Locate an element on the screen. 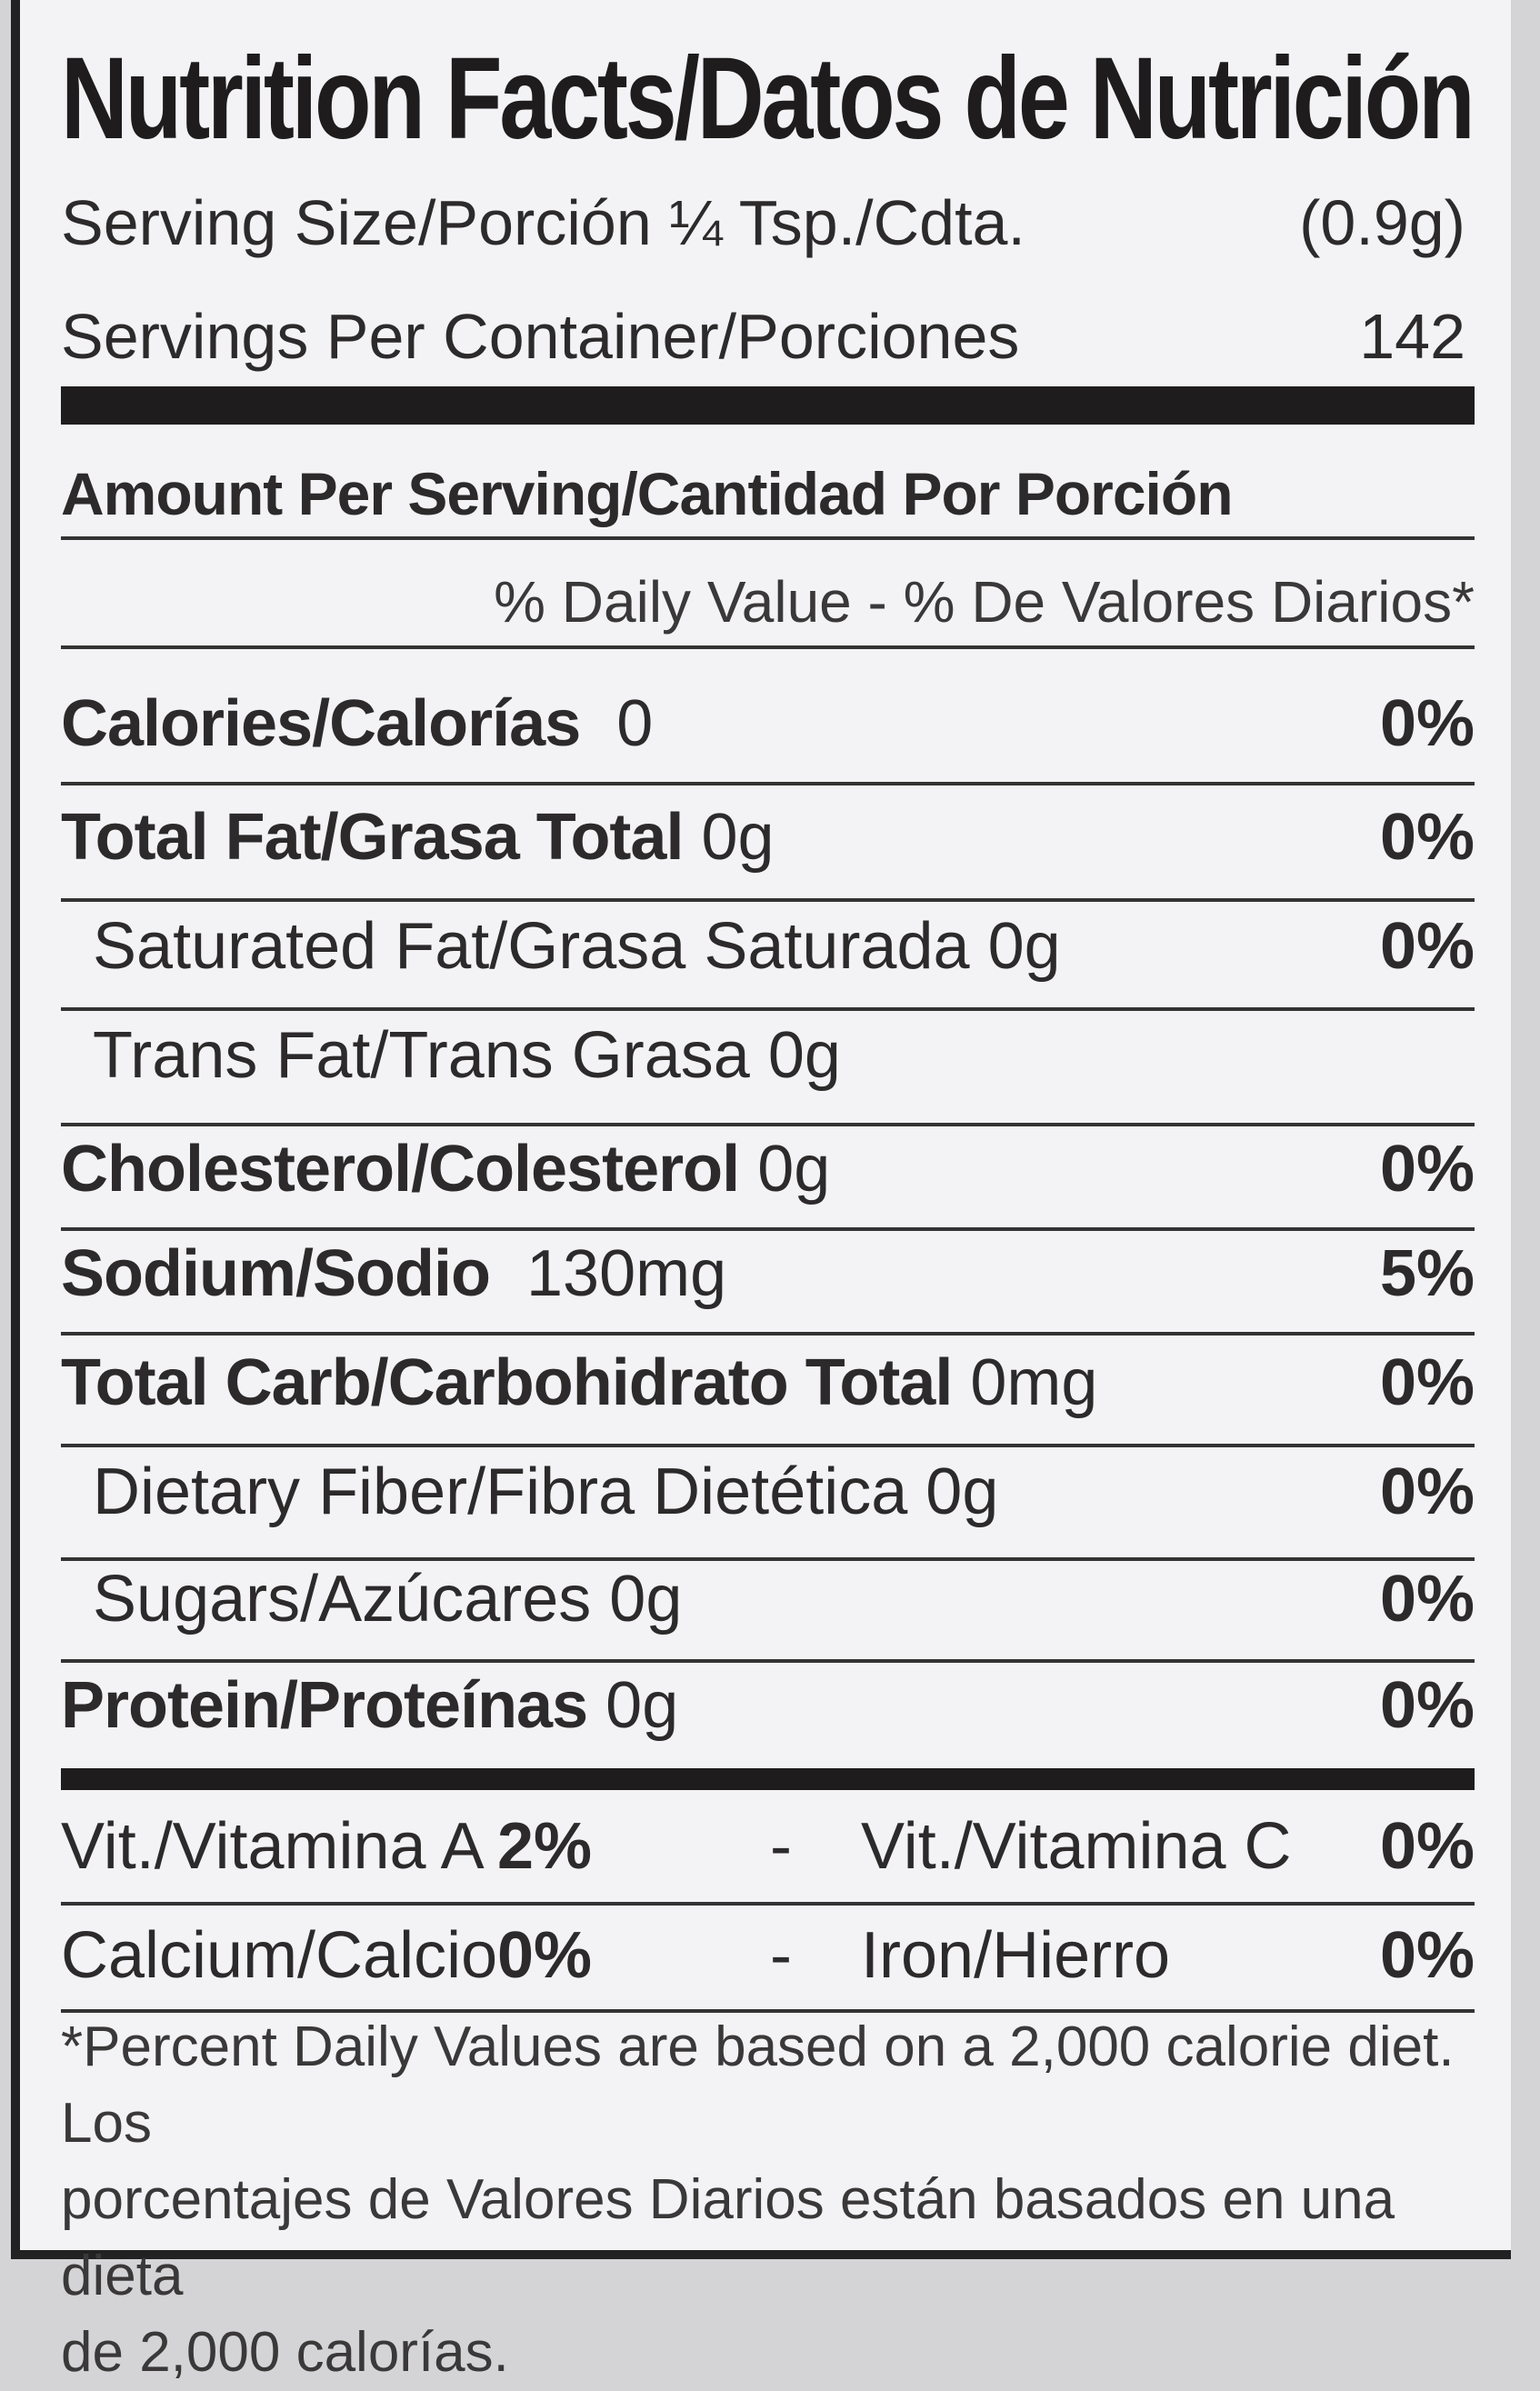 The width and height of the screenshot is (1540, 2391). vitamin-name: Vit./Vitamina C is located at coordinates (1076, 1846).